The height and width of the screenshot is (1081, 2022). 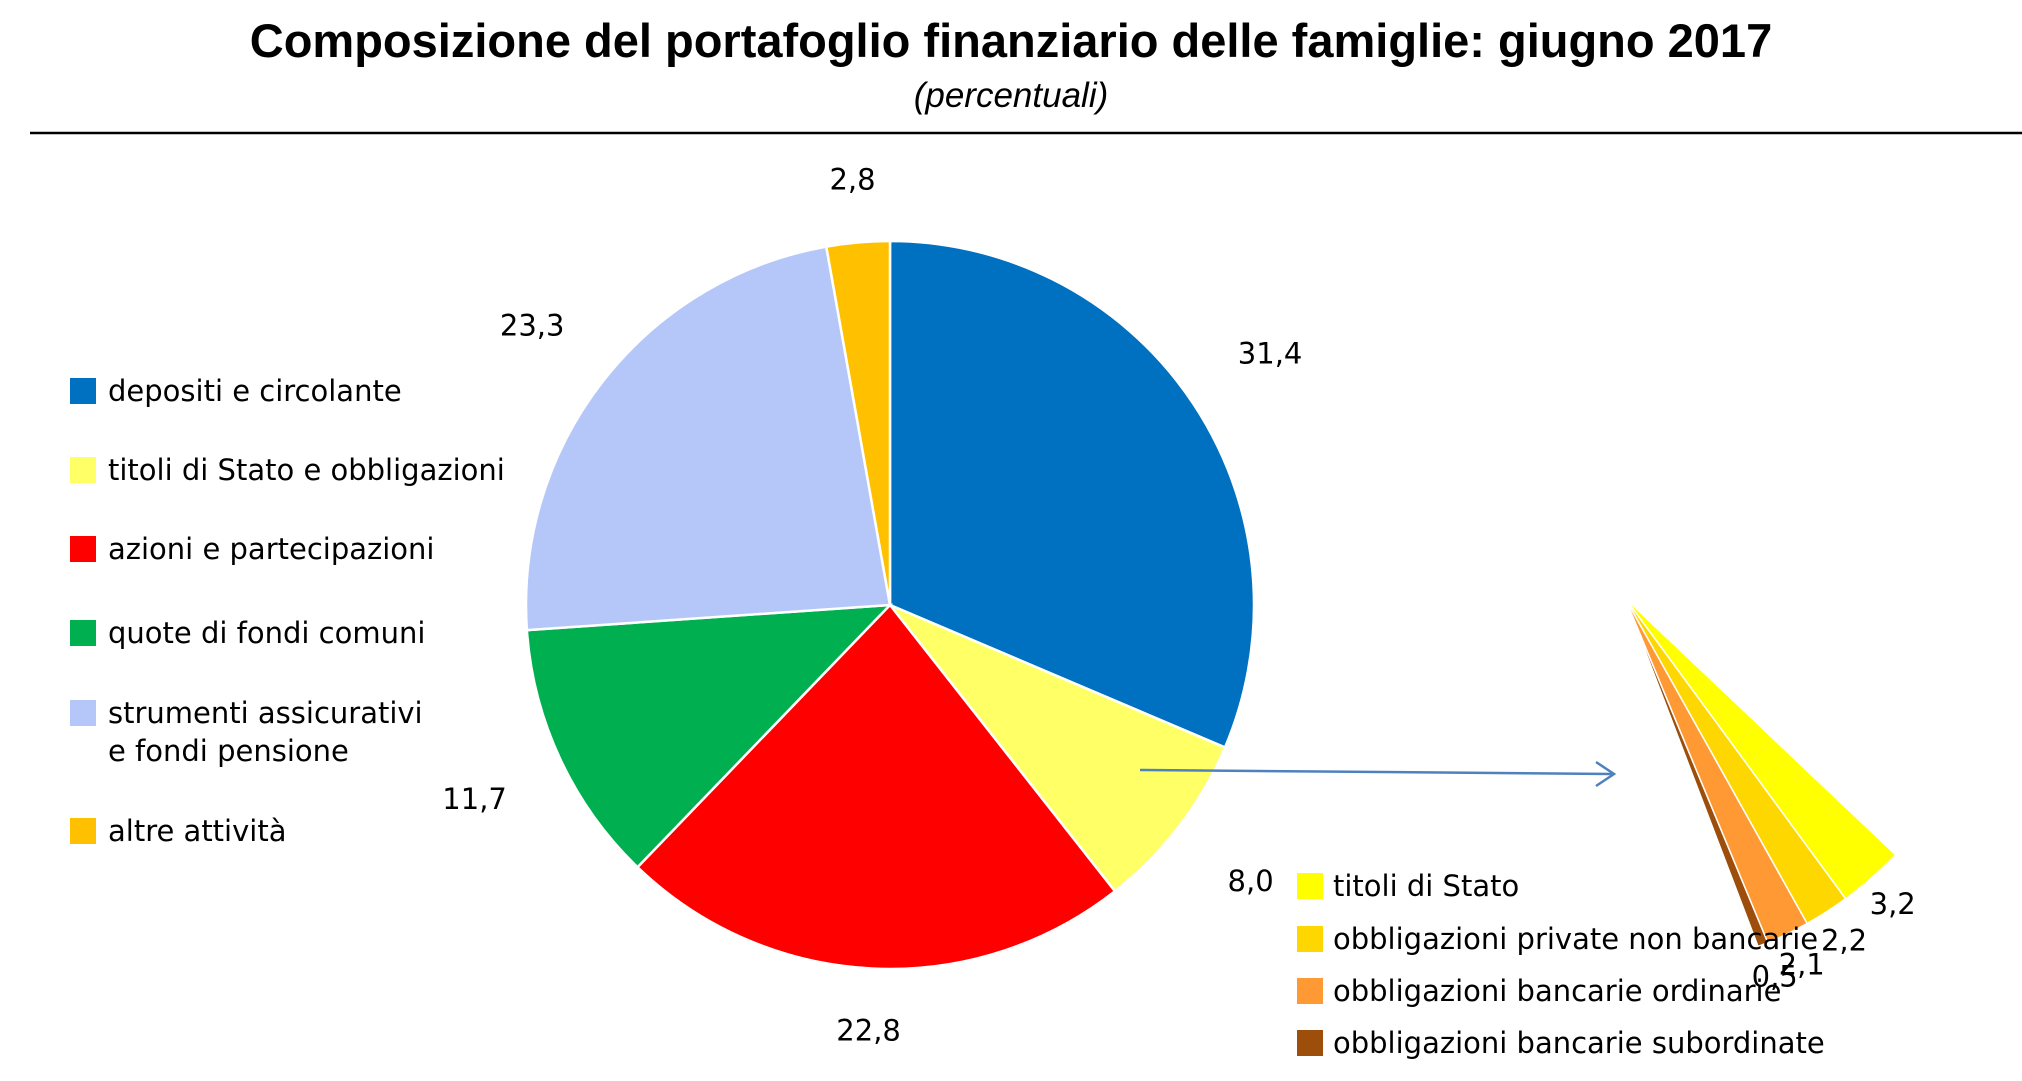 What do you see at coordinates (246, 732) in the screenshot?
I see `legend-item-strumenti-assicurativi-e-fondi-pensione: strumenti assicurativi e fondi pensione` at bounding box center [246, 732].